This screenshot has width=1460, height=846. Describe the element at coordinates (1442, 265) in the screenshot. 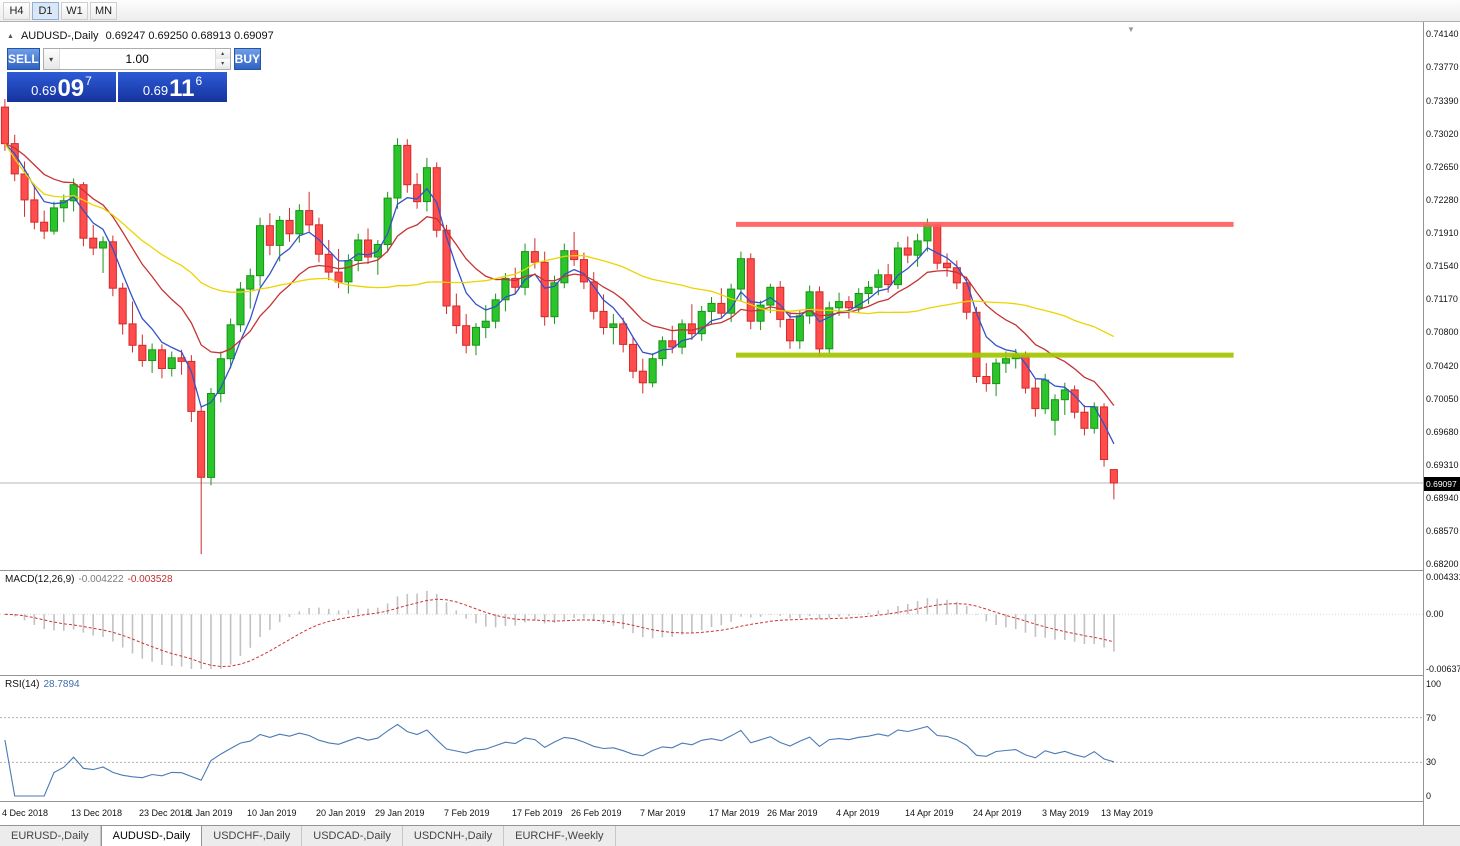

I see `price-scale-label: 0.71540` at that location.